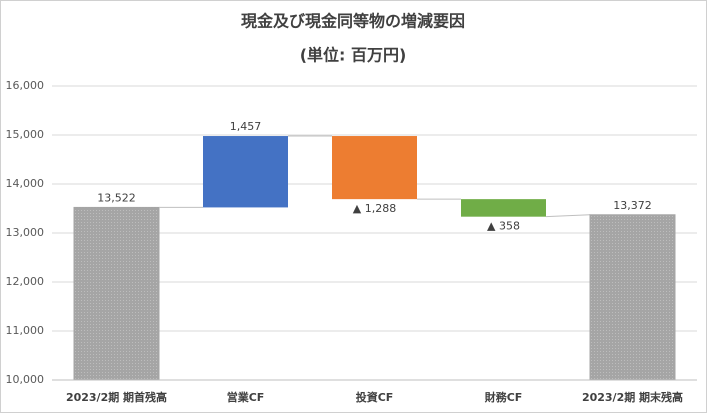 This screenshot has height=413, width=707. Describe the element at coordinates (503, 397) in the screenshot. I see `x-tick-label: 財務CF` at that location.